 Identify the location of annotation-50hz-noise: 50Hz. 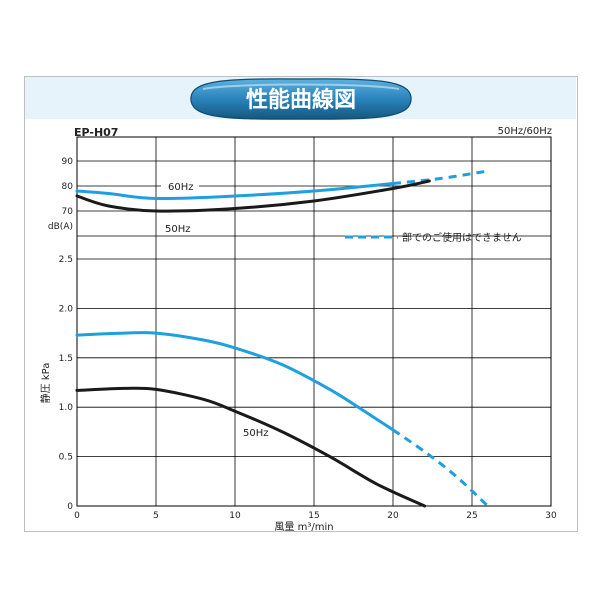
(178, 229).